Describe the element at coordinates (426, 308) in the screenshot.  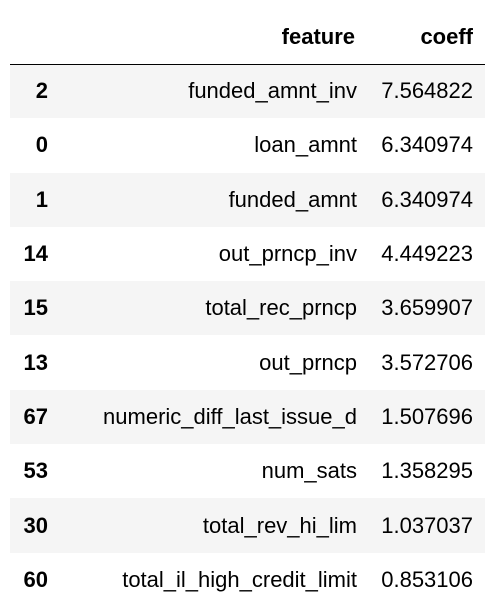
I see `coeff-cell: 3.659907` at that location.